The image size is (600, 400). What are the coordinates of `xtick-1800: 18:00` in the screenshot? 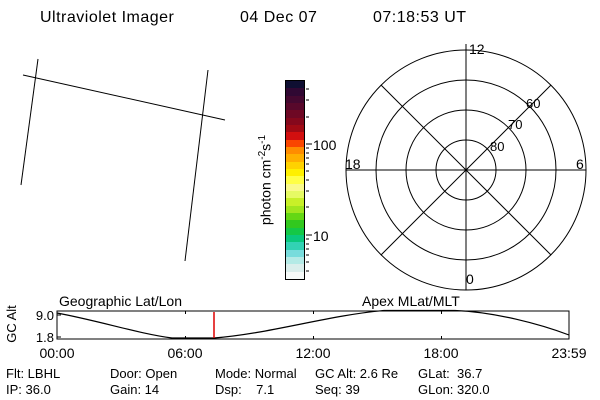 It's located at (441, 353).